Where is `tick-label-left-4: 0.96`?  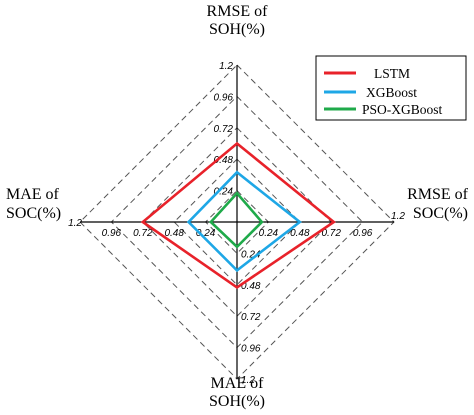 tick-label-left-4: 0.96 is located at coordinates (112, 233).